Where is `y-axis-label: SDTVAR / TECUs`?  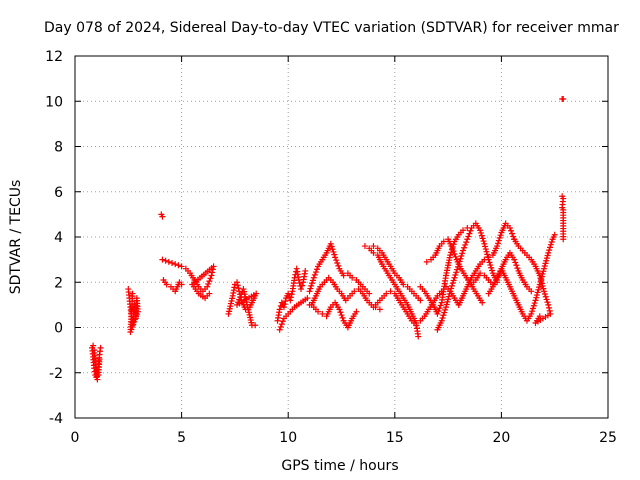 y-axis-label: SDTVAR / TECUs is located at coordinates (16, 237).